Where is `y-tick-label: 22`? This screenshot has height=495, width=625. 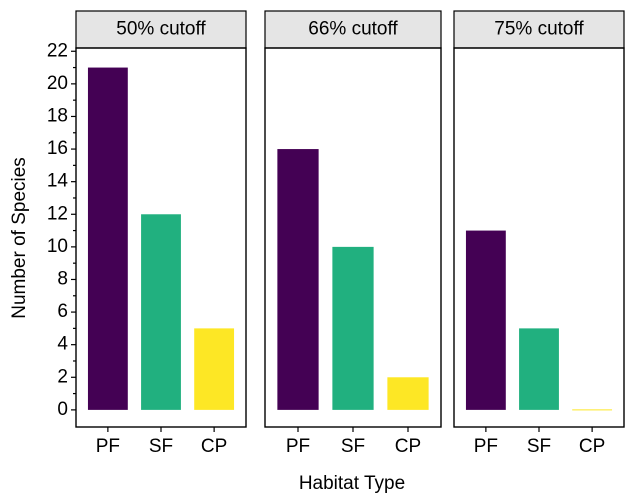
y-tick-label: 22 is located at coordinates (57, 50).